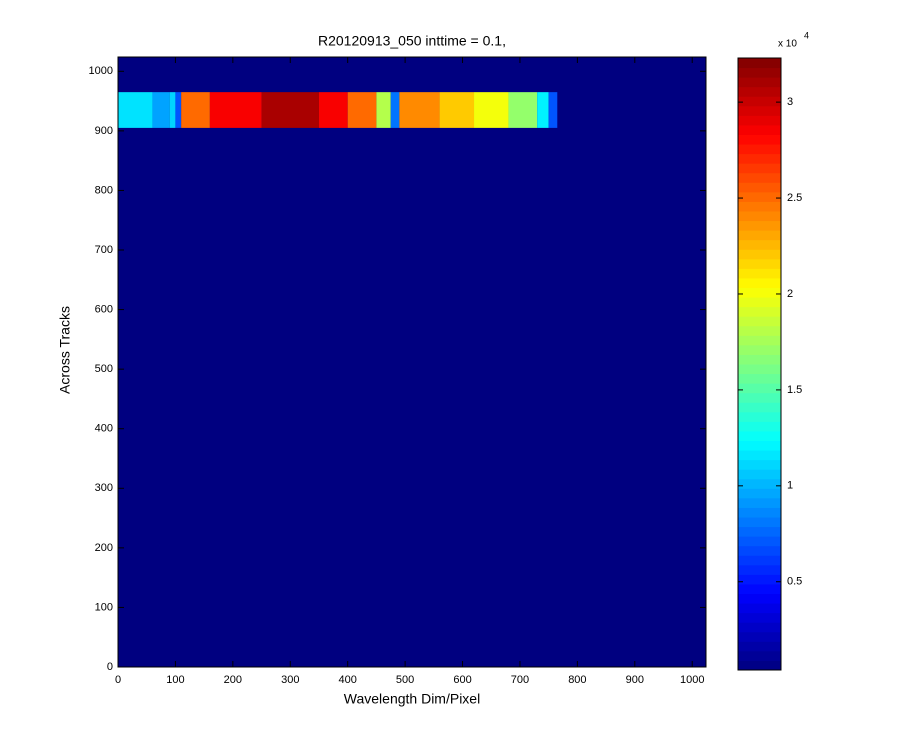  I want to click on y-tick-label: 600, so click(104, 309).